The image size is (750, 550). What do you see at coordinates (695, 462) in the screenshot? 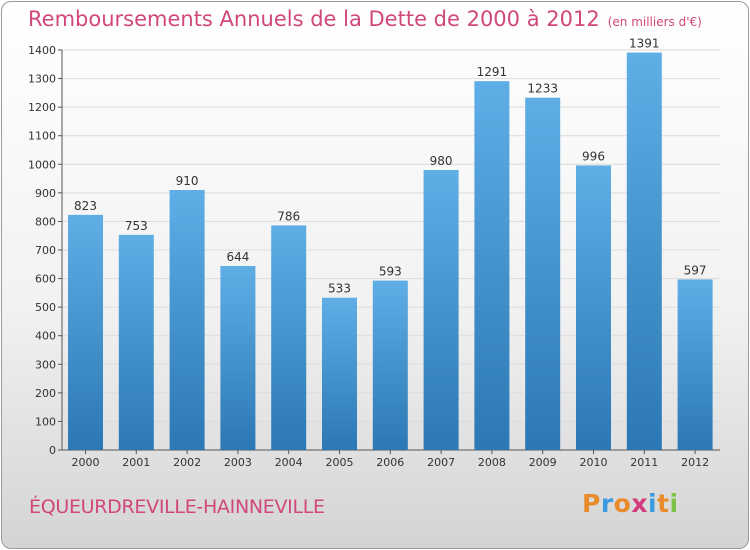
I see `x-tick-label-2012: 2012` at bounding box center [695, 462].